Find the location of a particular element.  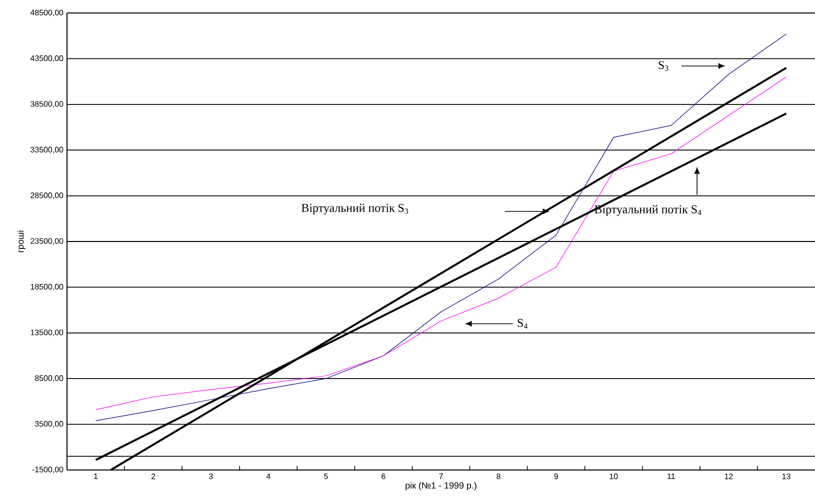

annotation: S$_{3}$ is located at coordinates (663, 66).